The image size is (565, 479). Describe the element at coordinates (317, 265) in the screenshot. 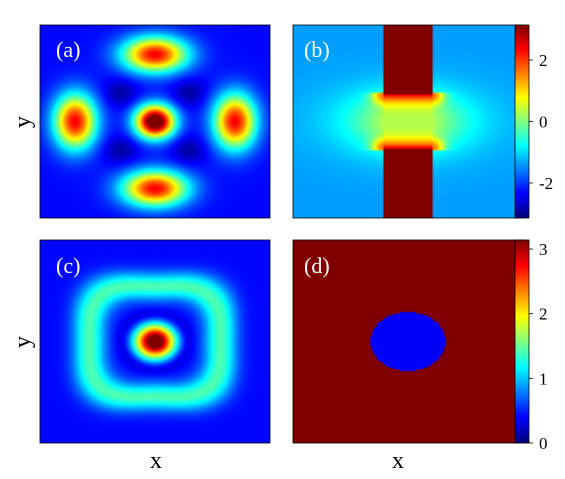

I see `panel-d-label: (d)` at that location.